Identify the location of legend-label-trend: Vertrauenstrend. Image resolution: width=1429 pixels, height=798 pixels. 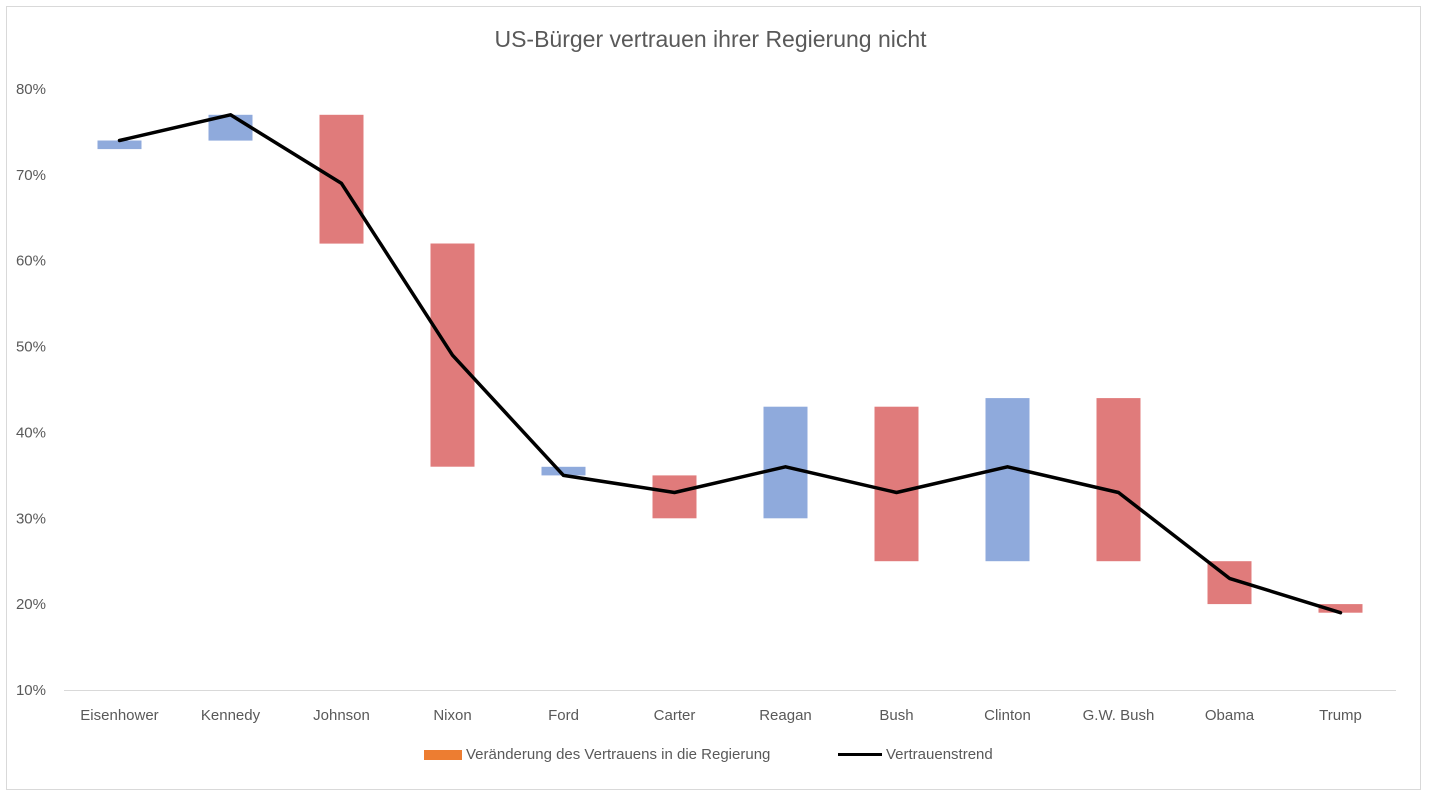
(939, 754).